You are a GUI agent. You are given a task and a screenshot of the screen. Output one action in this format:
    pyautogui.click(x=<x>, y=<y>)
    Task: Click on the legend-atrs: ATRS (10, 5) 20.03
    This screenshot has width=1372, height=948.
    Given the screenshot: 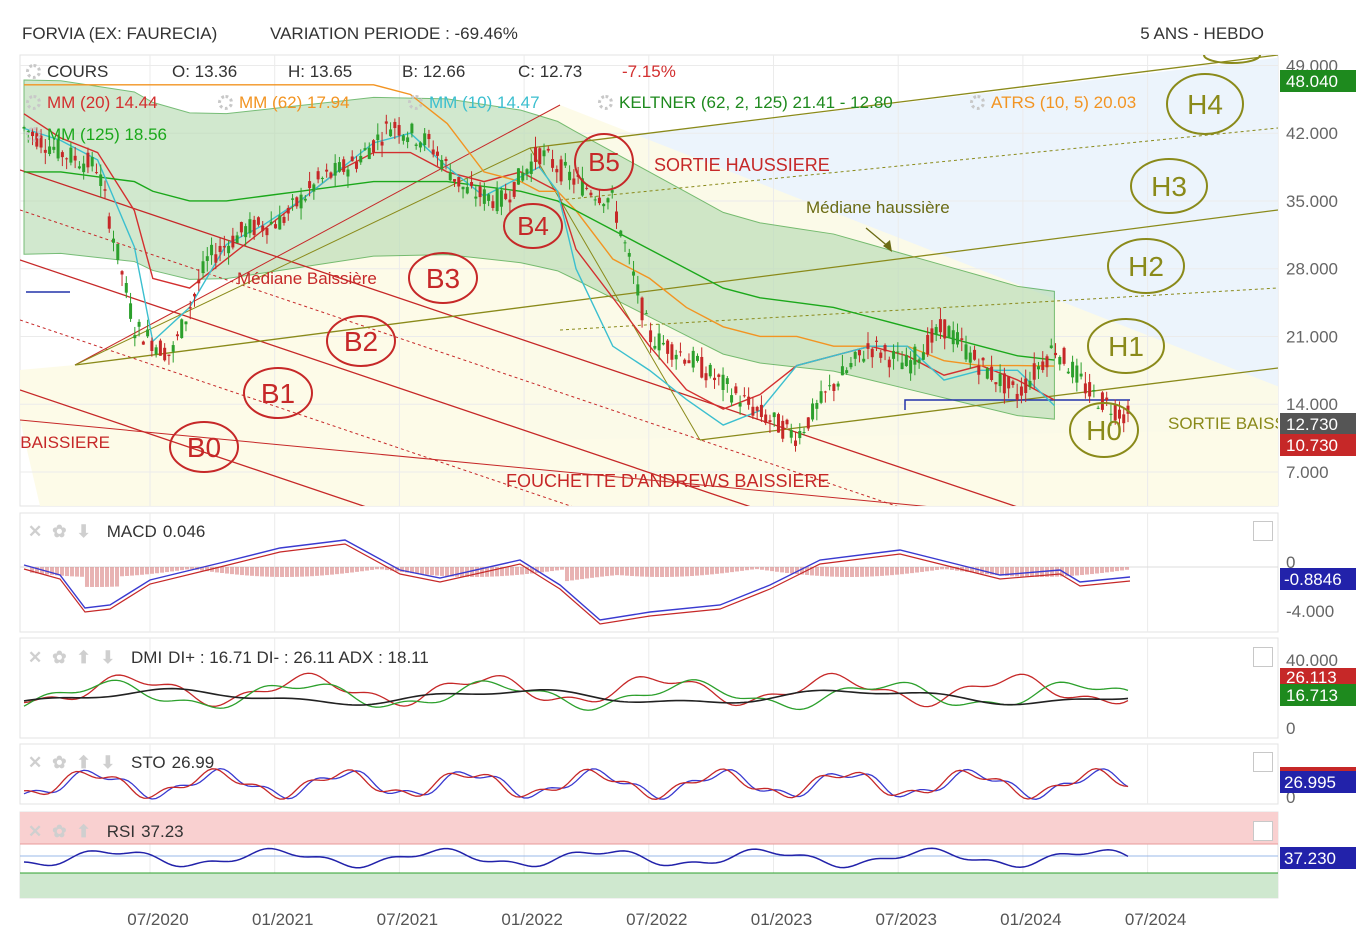 What is the action you would take?
    pyautogui.click(x=1053, y=103)
    